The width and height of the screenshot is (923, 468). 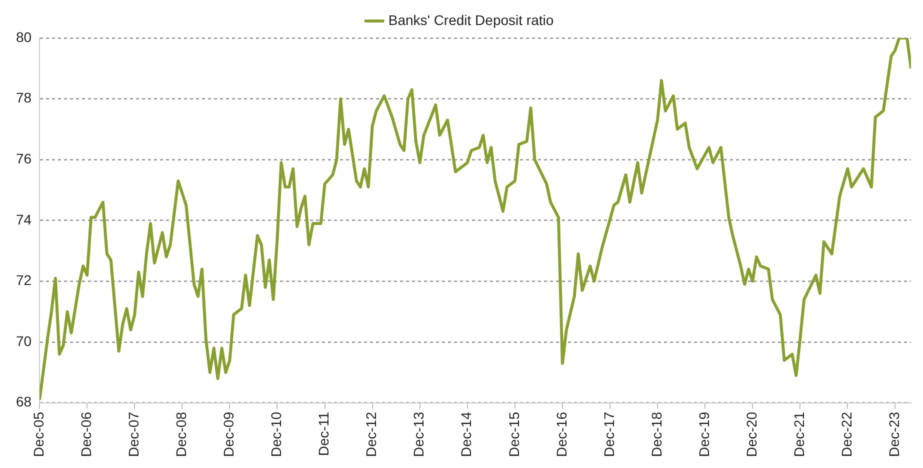 What do you see at coordinates (24, 280) in the screenshot?
I see `y-tick-label: 72` at bounding box center [24, 280].